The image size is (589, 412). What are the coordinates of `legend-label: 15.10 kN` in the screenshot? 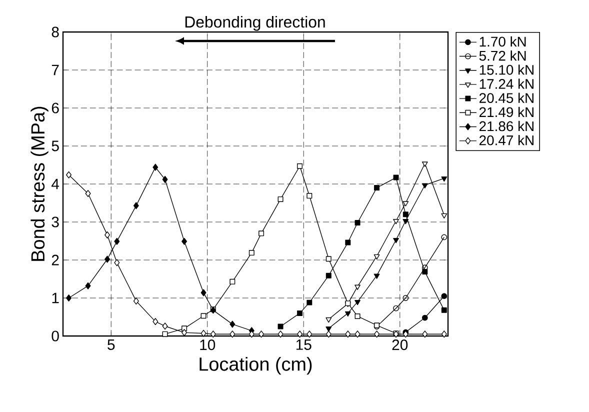 It's located at (507, 69).